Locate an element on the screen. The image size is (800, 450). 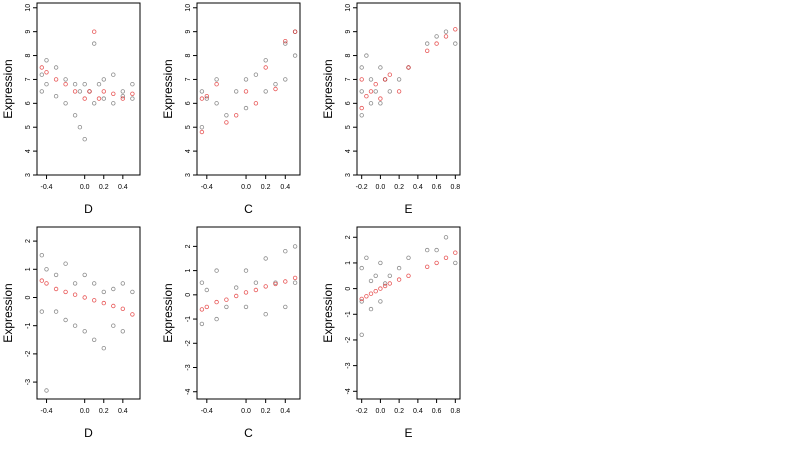
y-tick-label: 8 is located at coordinates (188, 56).